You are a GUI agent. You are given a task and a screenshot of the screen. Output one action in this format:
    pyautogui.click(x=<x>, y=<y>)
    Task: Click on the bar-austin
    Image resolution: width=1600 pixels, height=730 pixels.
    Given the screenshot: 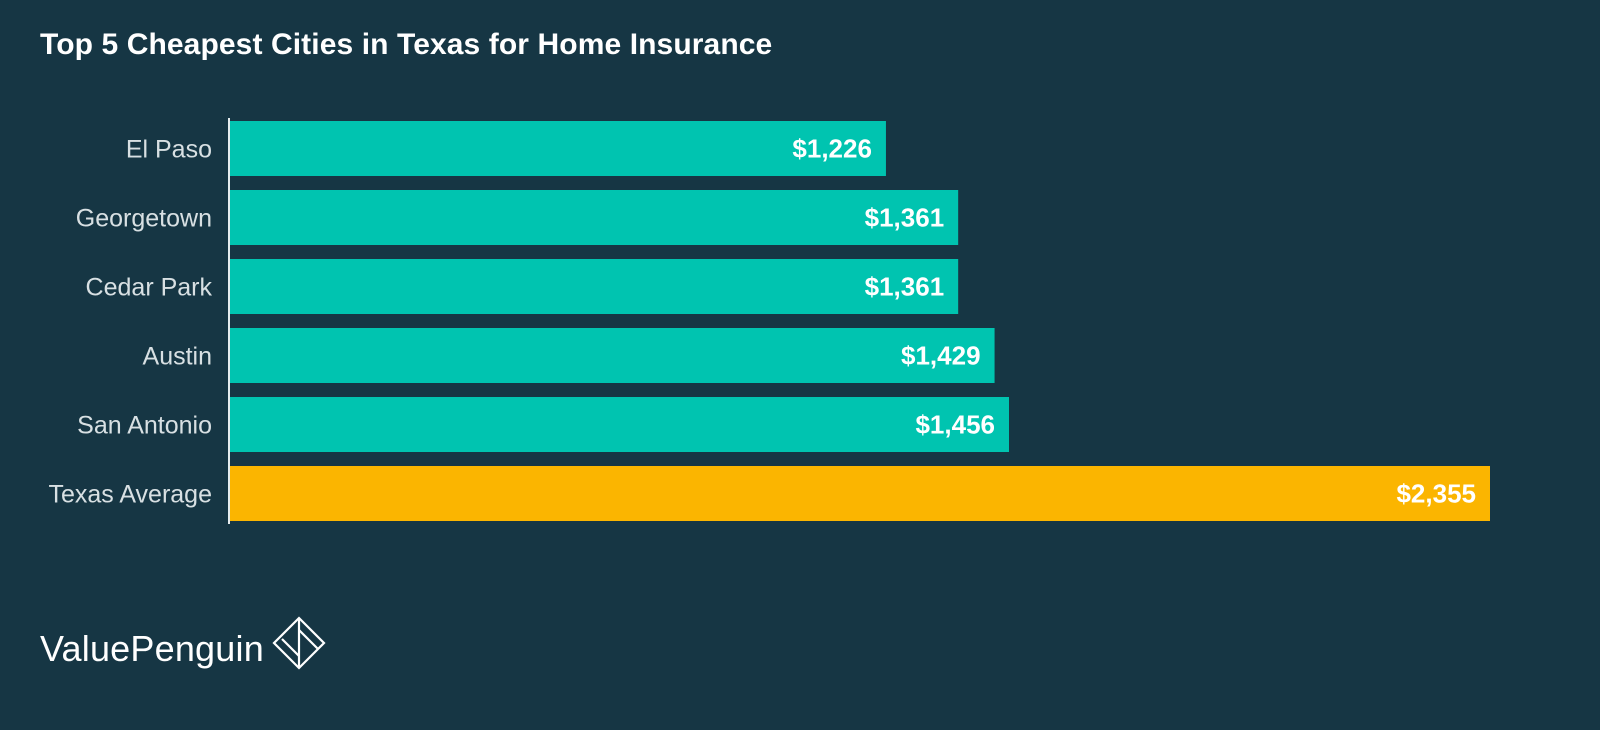 What is the action you would take?
    pyautogui.click(x=612, y=355)
    